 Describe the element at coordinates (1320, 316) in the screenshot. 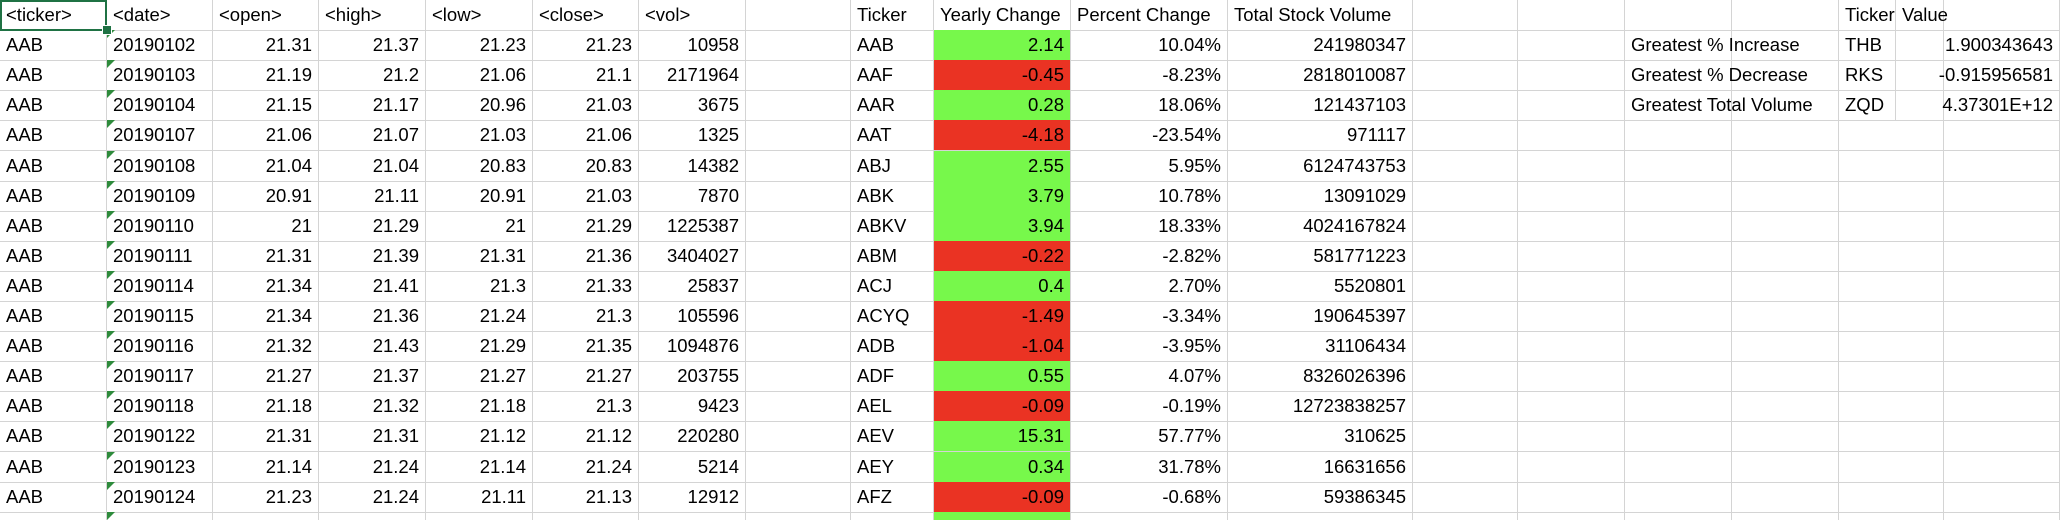

I see `total-volume-cell: 190645397` at that location.